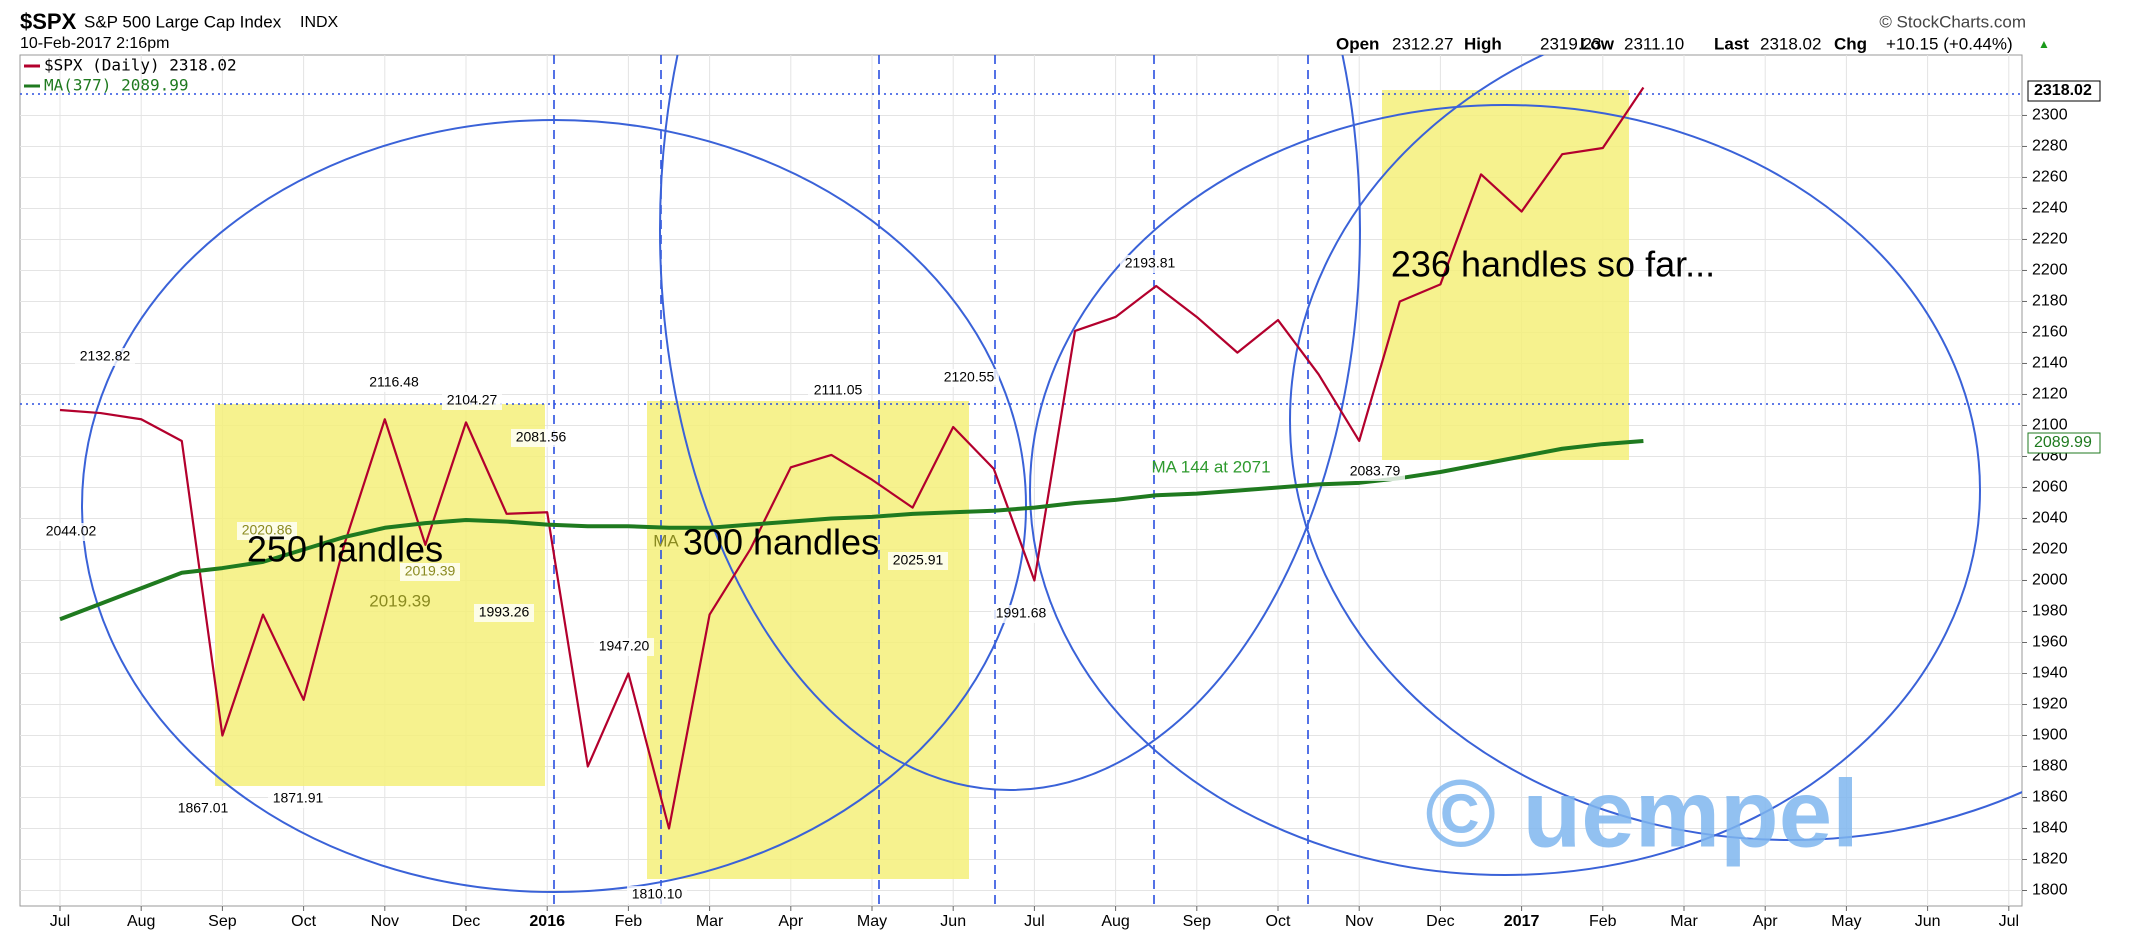 The height and width of the screenshot is (948, 2146). What do you see at coordinates (1422, 43) in the screenshot?
I see `quote-value: 2312.27` at bounding box center [1422, 43].